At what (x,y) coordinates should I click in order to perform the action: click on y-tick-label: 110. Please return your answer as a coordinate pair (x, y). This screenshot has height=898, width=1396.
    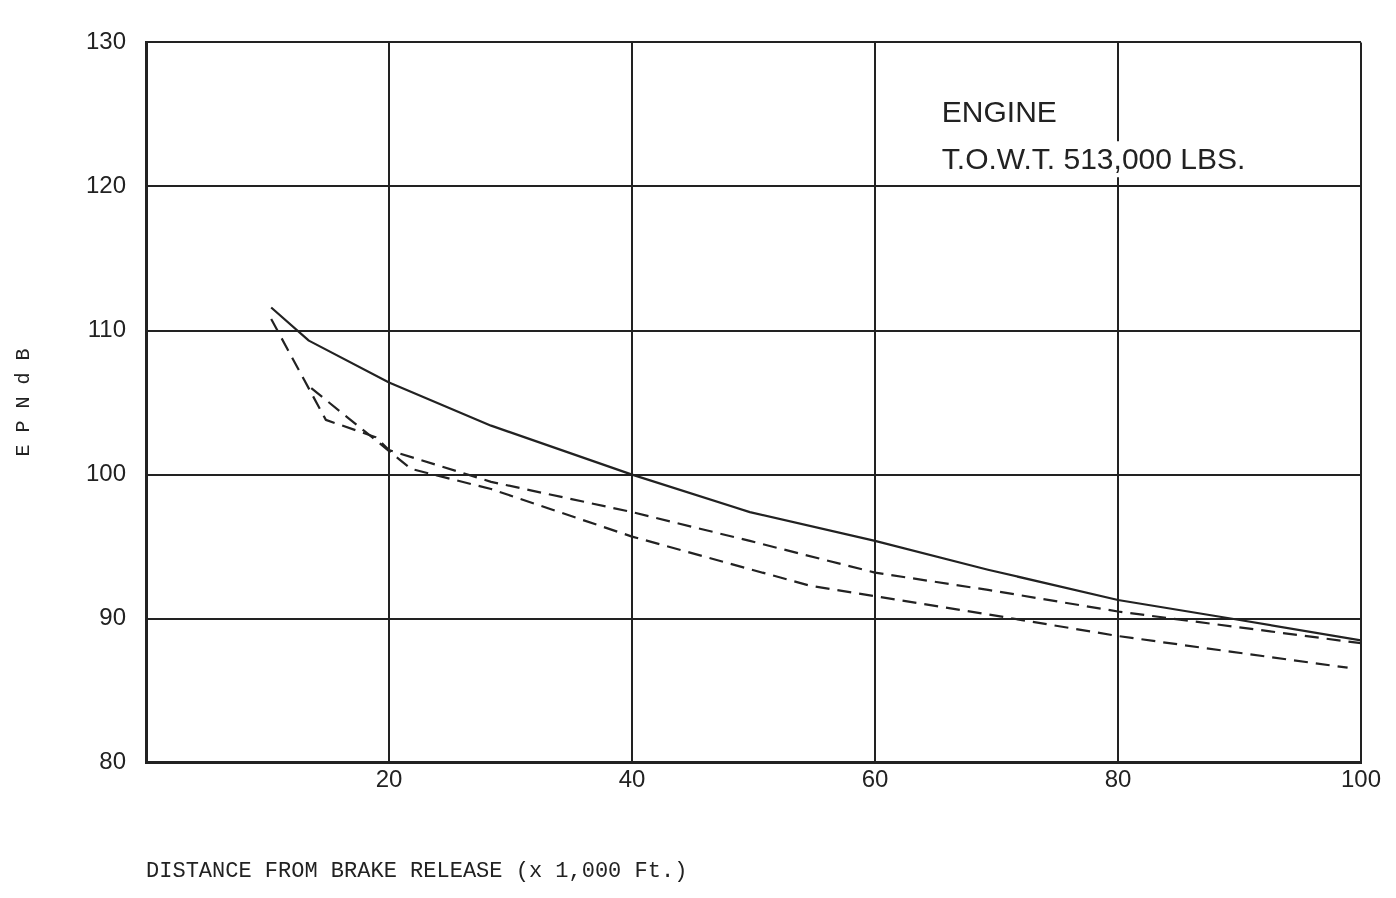
    Looking at the image, I should click on (107, 329).